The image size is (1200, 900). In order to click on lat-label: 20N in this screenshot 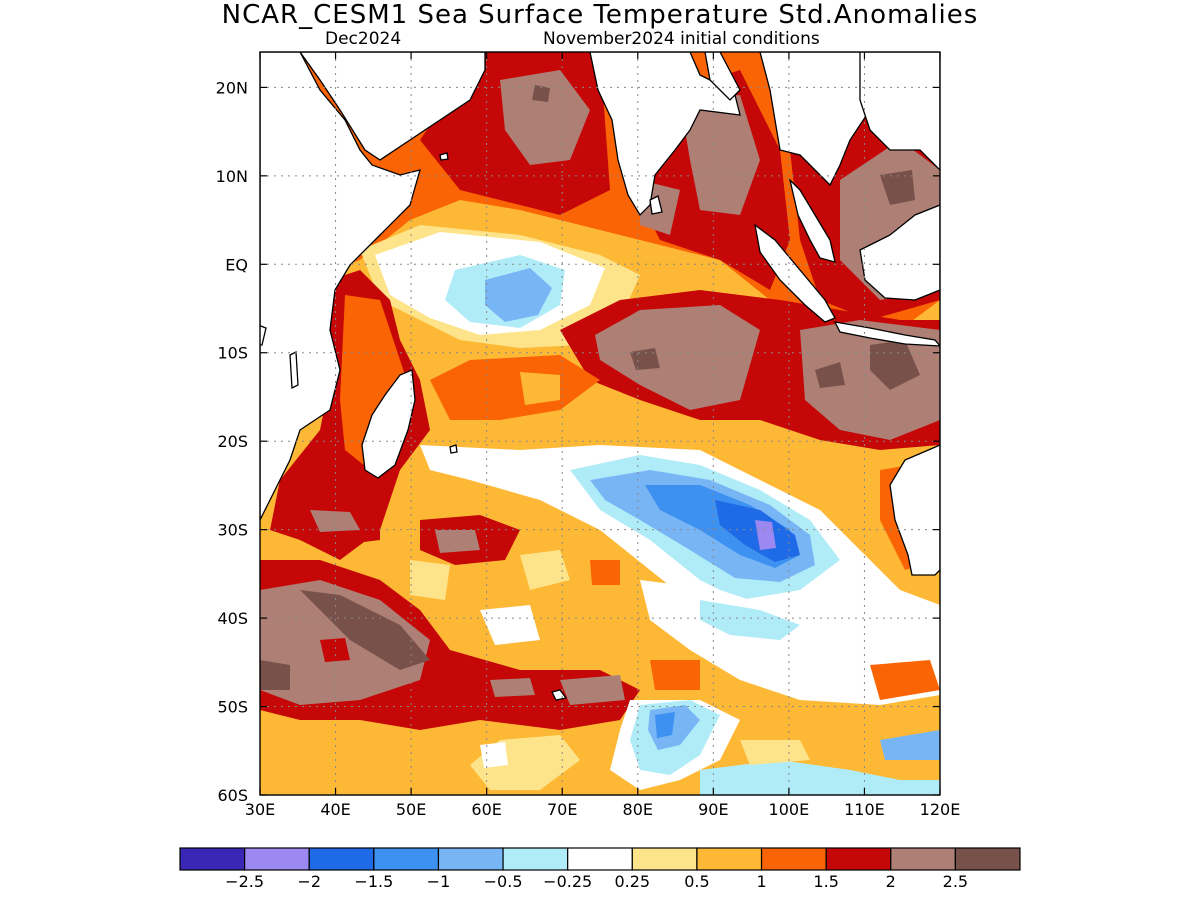, I will do `click(232, 87)`.